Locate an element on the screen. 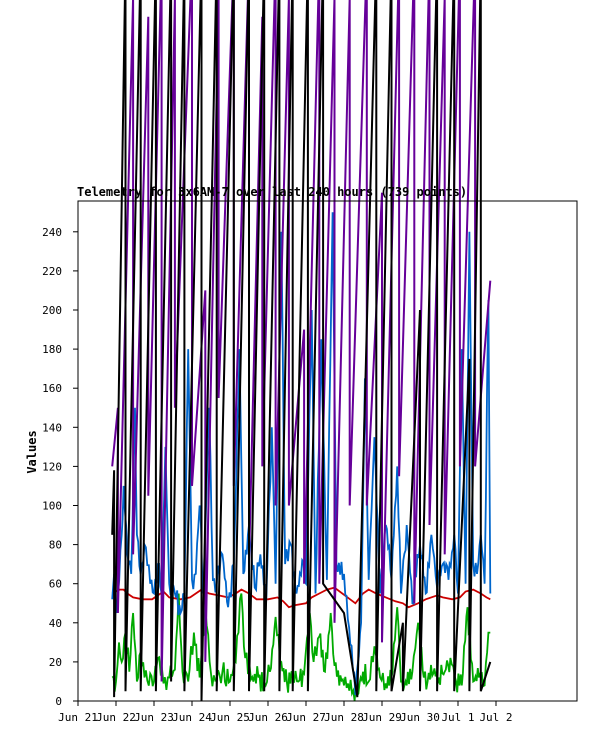 This screenshot has width=615, height=741. x-tick-label: Jun 22 is located at coordinates (116, 717).